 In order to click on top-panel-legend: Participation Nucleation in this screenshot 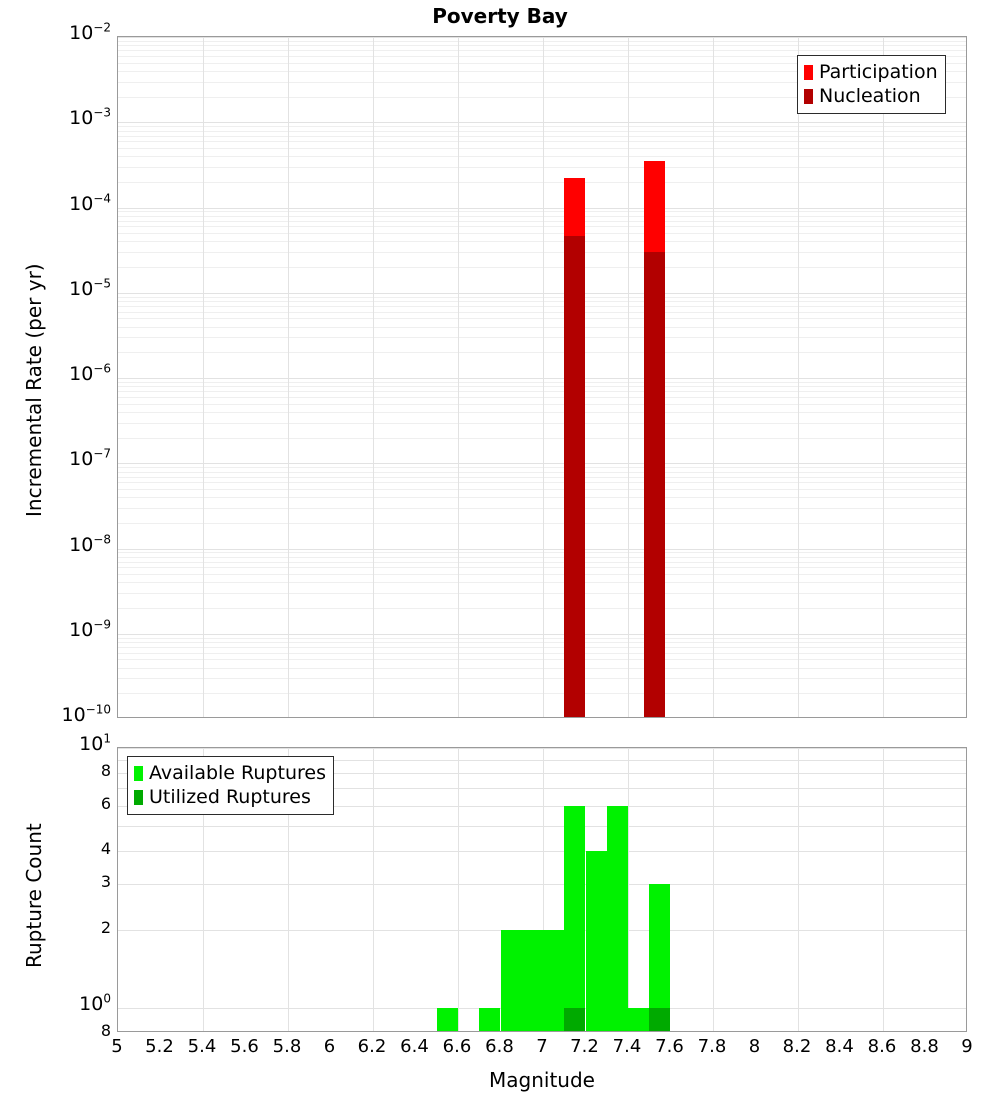, I will do `click(871, 84)`.